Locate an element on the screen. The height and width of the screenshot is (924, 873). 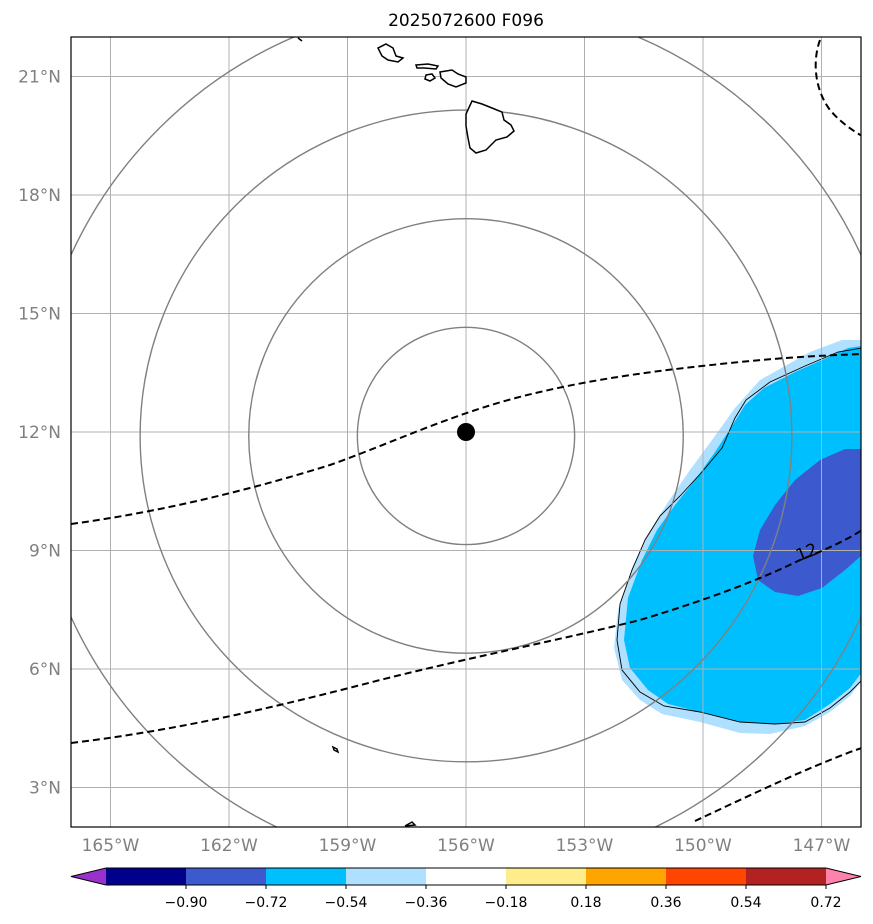
colorbar-label: 0.36 is located at coordinates (665, 903).